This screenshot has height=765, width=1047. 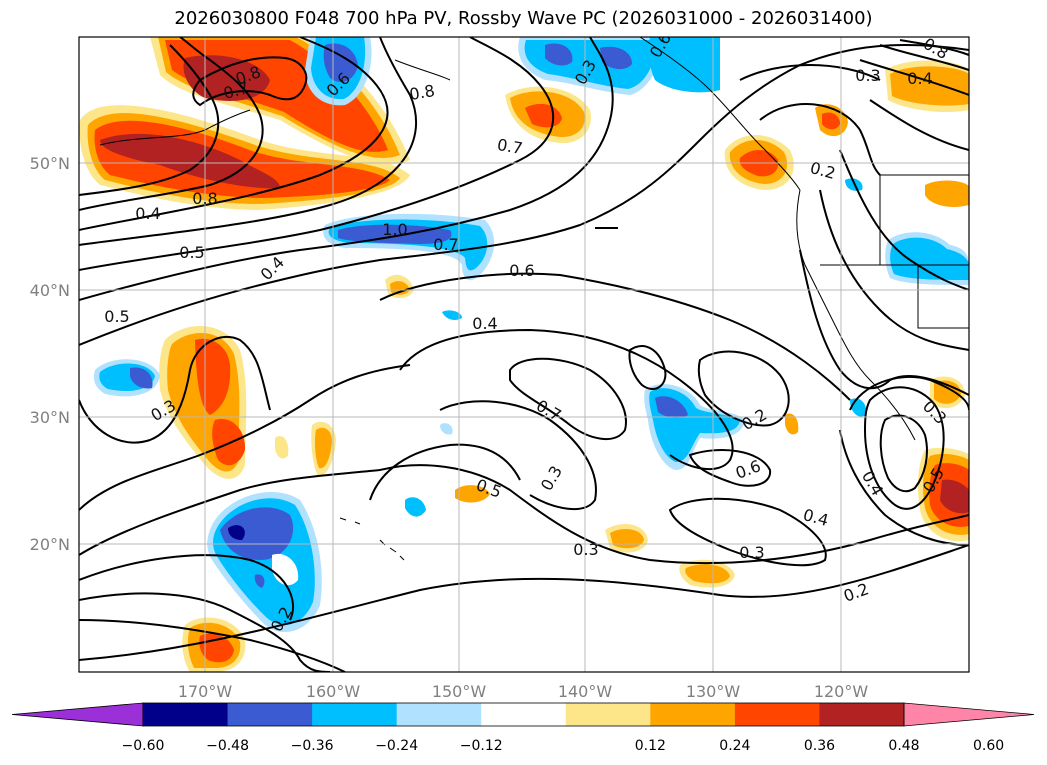 What do you see at coordinates (50, 544) in the screenshot?
I see `lat-tick-label: 20°N` at bounding box center [50, 544].